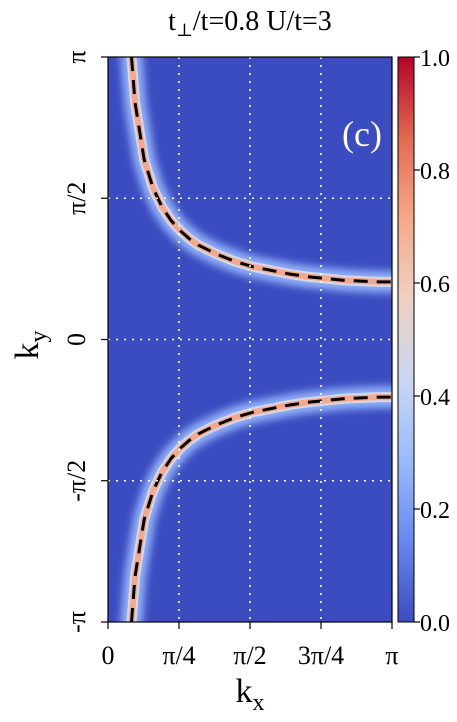 The width and height of the screenshot is (457, 722). What do you see at coordinates (76, 56) in the screenshot?
I see `y-tick-label-4: π` at bounding box center [76, 56].